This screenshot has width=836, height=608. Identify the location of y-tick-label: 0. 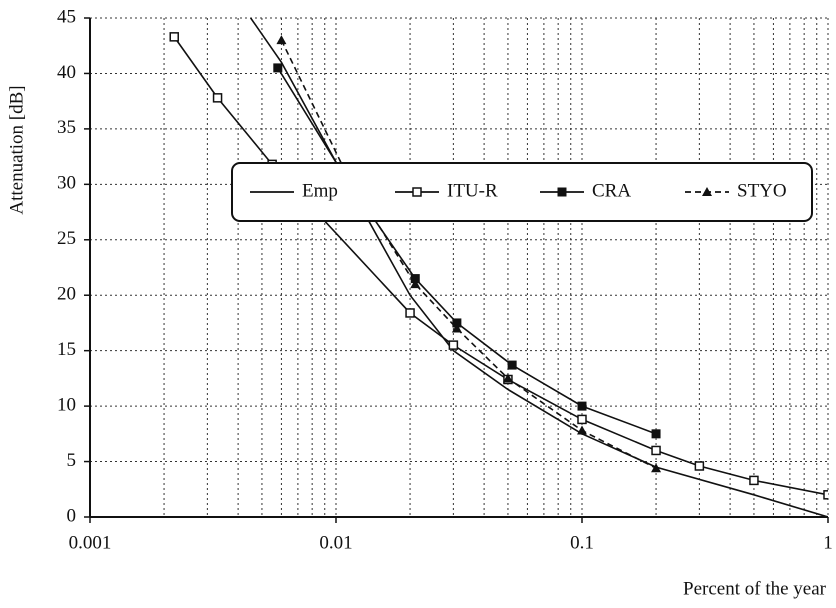
(72, 515).